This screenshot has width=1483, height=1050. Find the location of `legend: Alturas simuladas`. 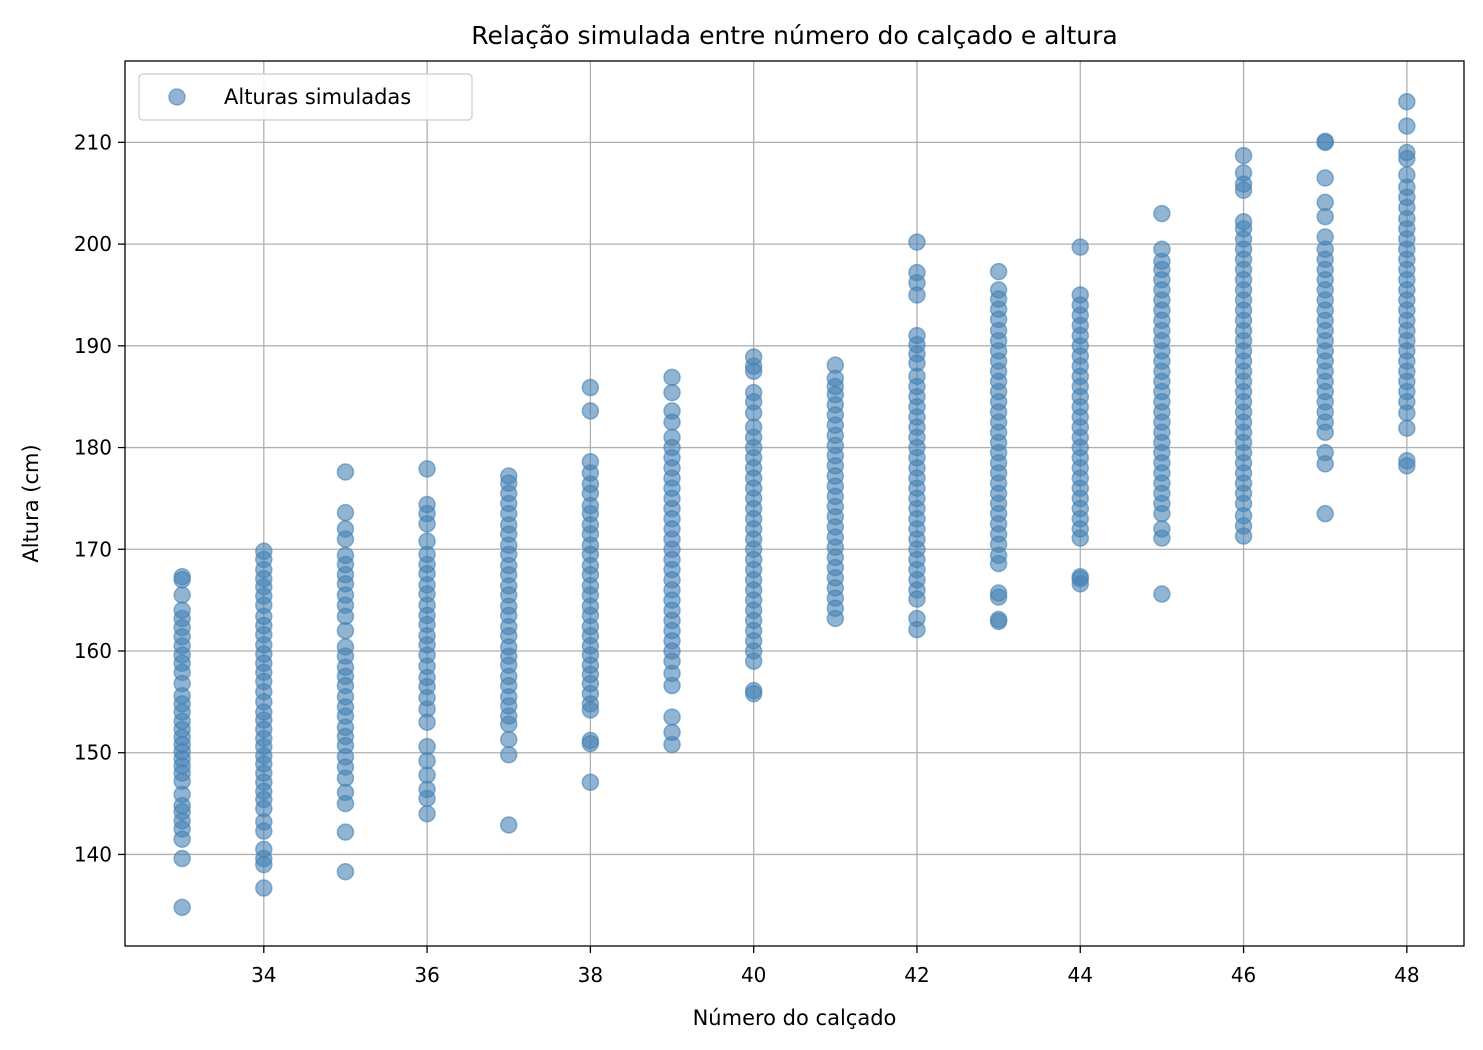

legend: Alturas simuladas is located at coordinates (305, 97).